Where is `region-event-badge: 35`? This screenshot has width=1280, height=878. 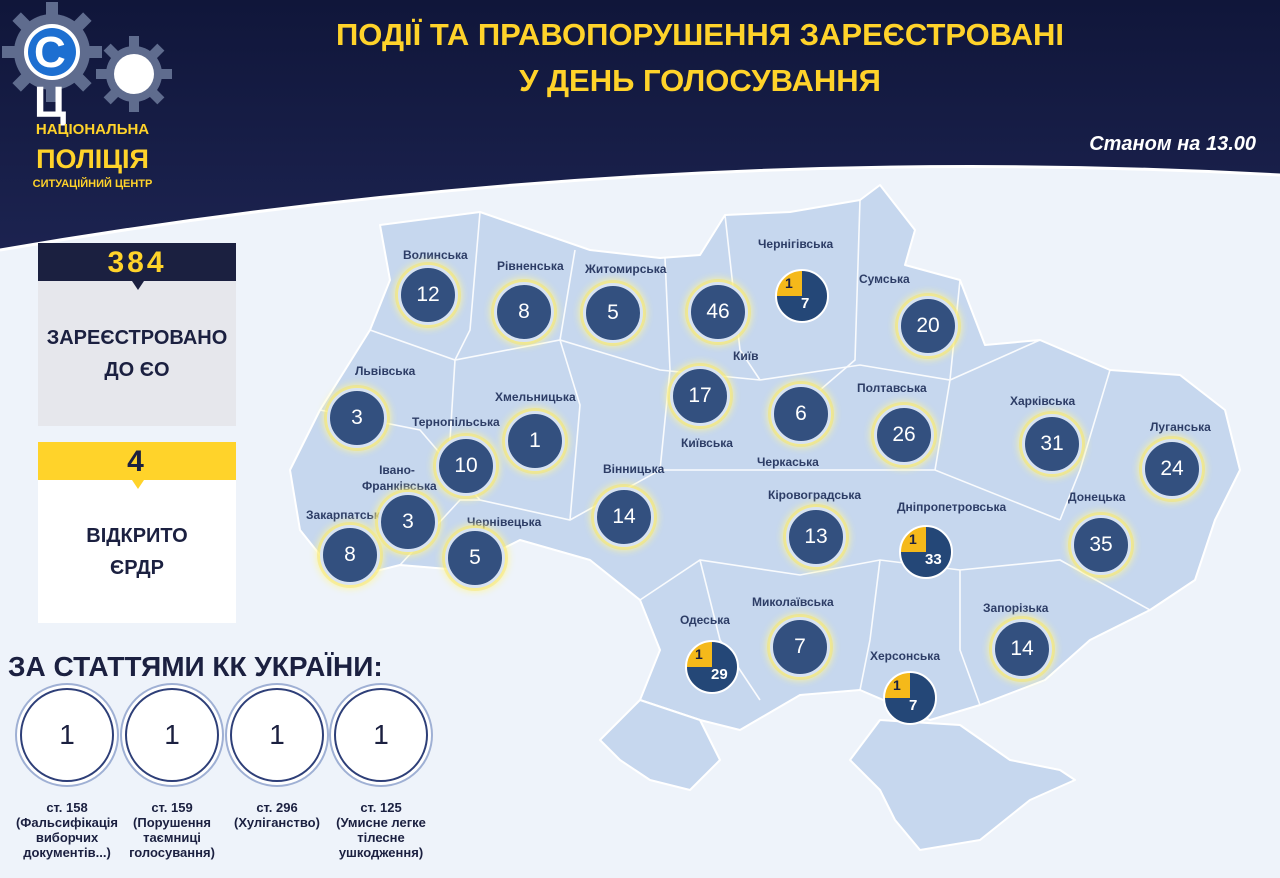
region-event-badge: 35 is located at coordinates (1101, 545).